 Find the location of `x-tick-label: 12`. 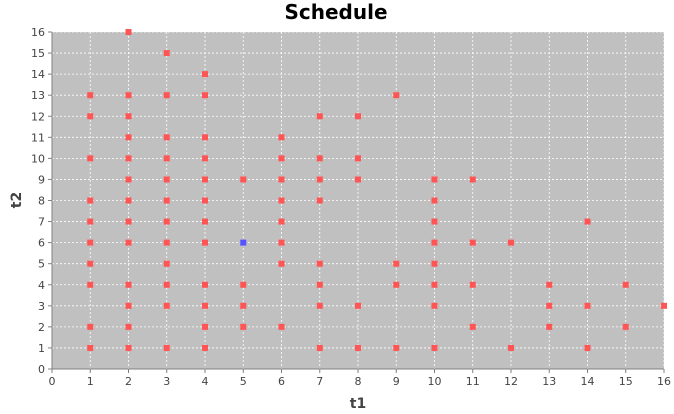

x-tick-label: 12 is located at coordinates (511, 381).